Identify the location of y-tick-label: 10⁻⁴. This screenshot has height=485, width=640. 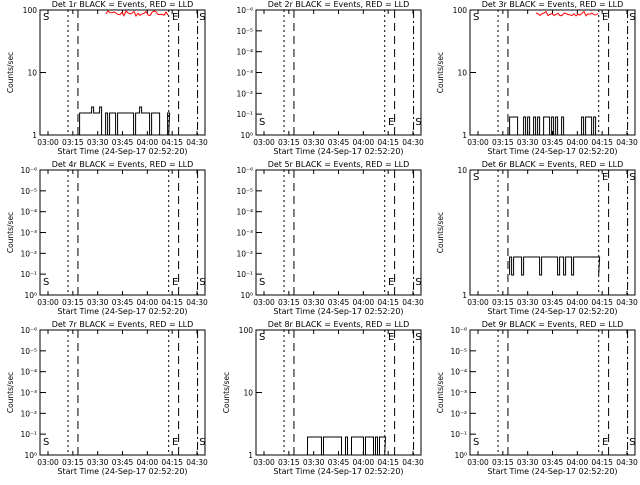
(458, 372).